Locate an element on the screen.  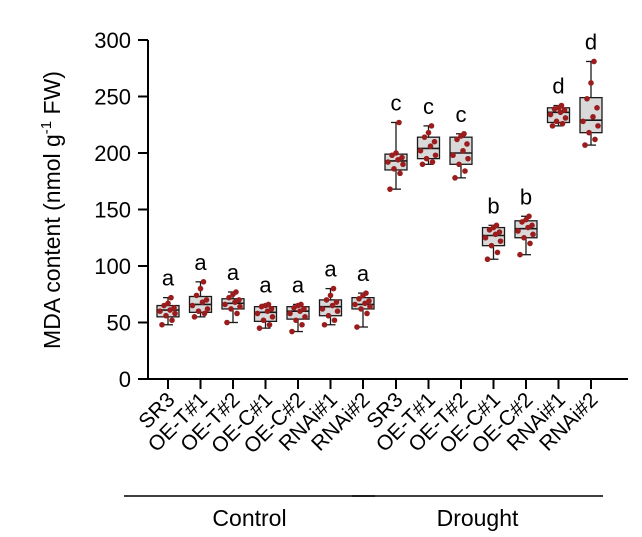
significance-letter: c is located at coordinates (396, 102).